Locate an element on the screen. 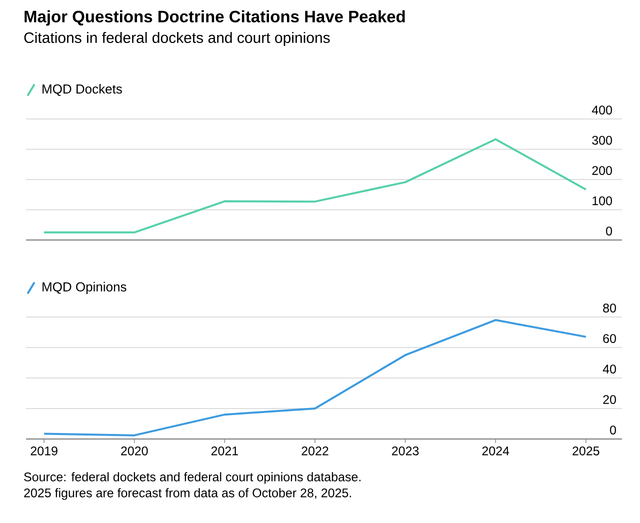  chart-subtitle: Citations in federal dockets and court opinions is located at coordinates (177, 39).